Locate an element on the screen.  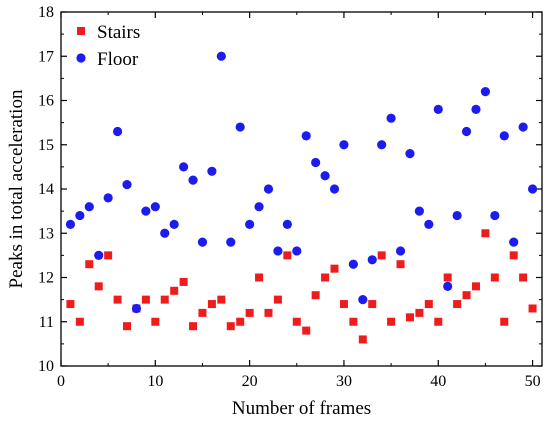
legend-marker-circle is located at coordinates (81, 58).